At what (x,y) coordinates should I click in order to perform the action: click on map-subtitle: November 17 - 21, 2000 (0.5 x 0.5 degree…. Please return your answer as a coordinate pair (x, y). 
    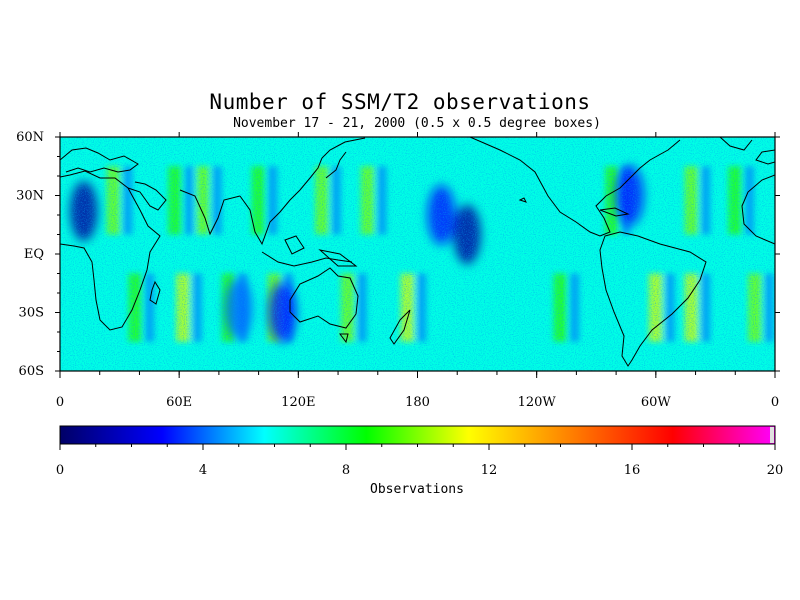
    Looking at the image, I should click on (417, 123).